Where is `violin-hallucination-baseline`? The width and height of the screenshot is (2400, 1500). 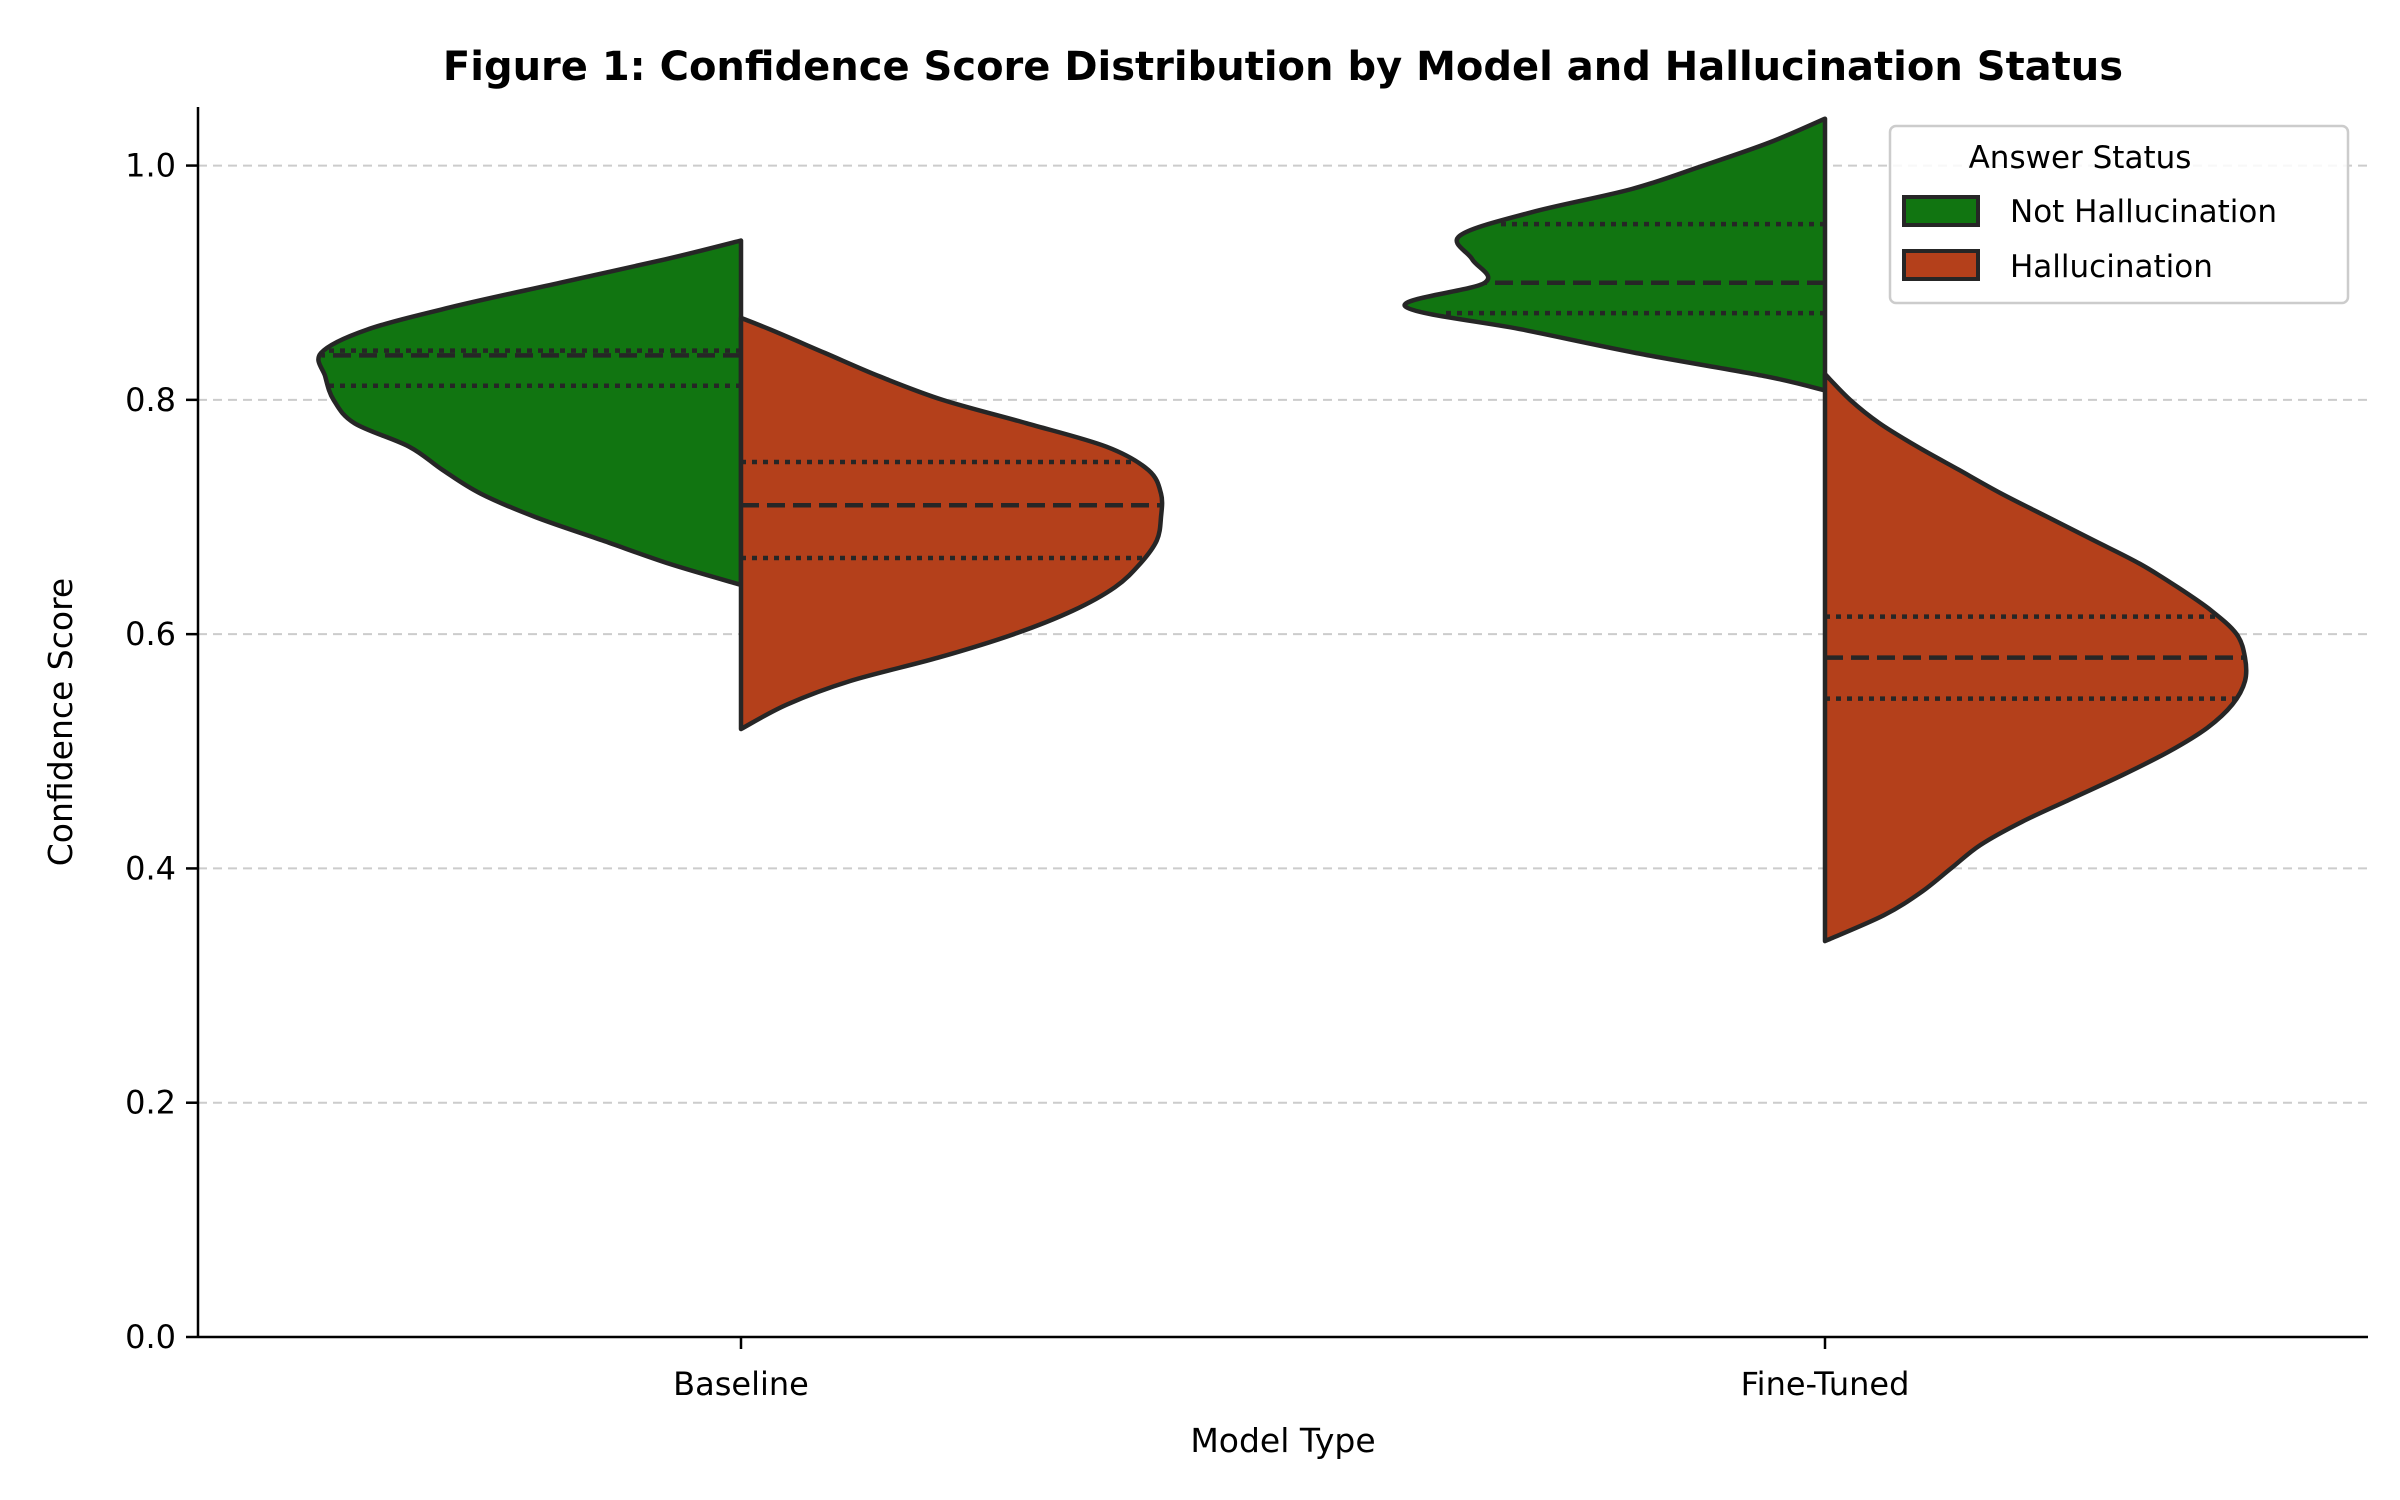 violin-hallucination-baseline is located at coordinates (951, 523).